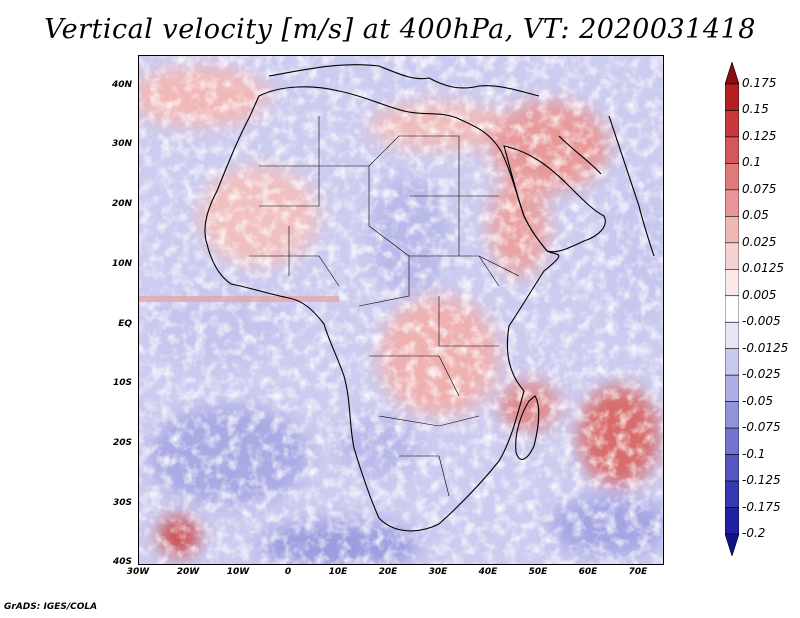 This screenshot has width=800, height=618. I want to click on colorbar, so click(732, 309).